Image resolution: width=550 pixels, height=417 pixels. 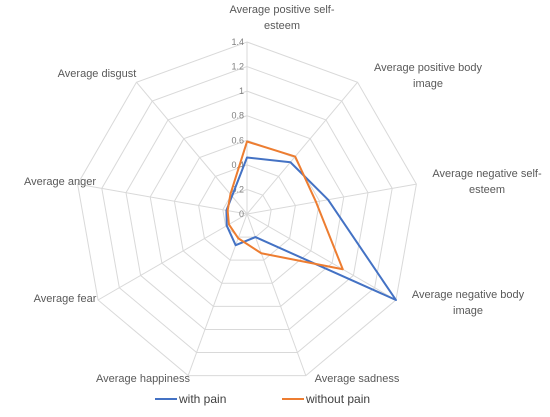 What do you see at coordinates (202, 399) in the screenshot?
I see `legend-label: with pain` at bounding box center [202, 399].